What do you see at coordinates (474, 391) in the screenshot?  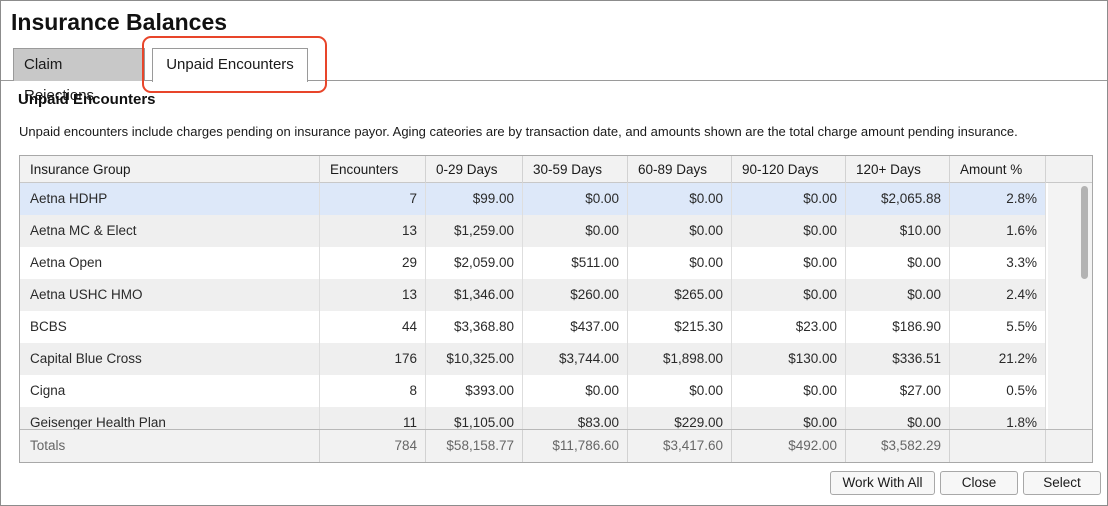 I see `cell-0-29-days: $393.00` at bounding box center [474, 391].